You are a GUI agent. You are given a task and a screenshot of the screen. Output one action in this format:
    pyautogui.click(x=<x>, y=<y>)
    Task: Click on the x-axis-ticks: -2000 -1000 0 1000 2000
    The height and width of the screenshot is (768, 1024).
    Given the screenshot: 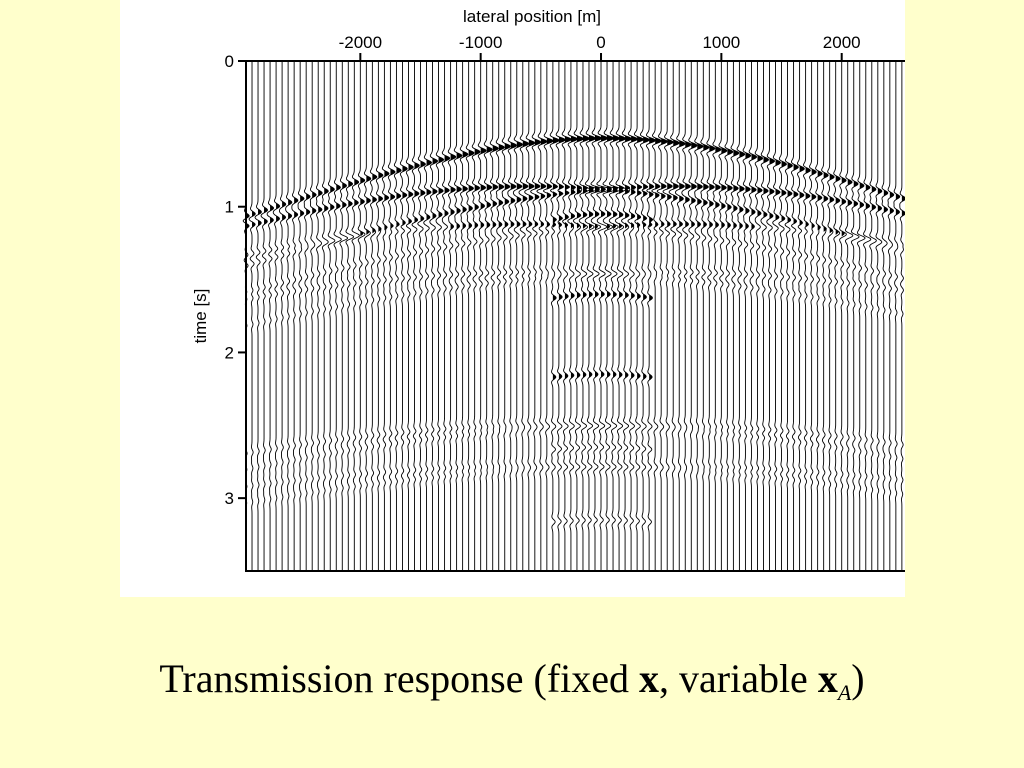 What is the action you would take?
    pyautogui.click(x=600, y=47)
    